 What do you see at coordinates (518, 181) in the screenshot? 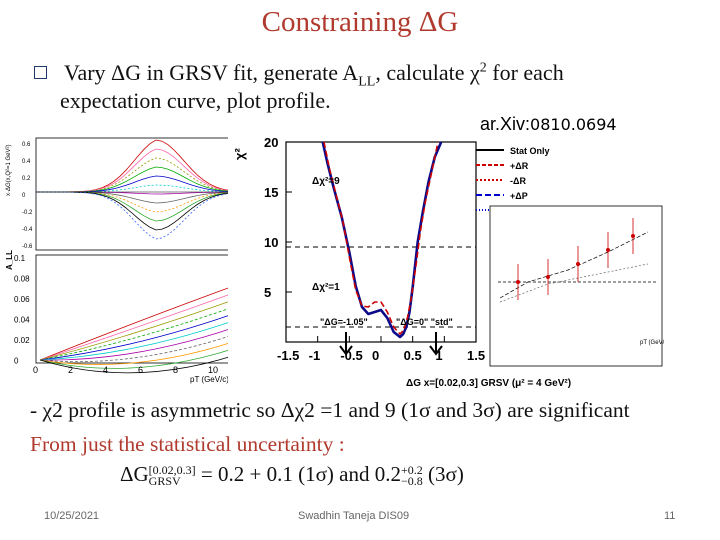
I see `legend-label: -ΔR` at bounding box center [518, 181].